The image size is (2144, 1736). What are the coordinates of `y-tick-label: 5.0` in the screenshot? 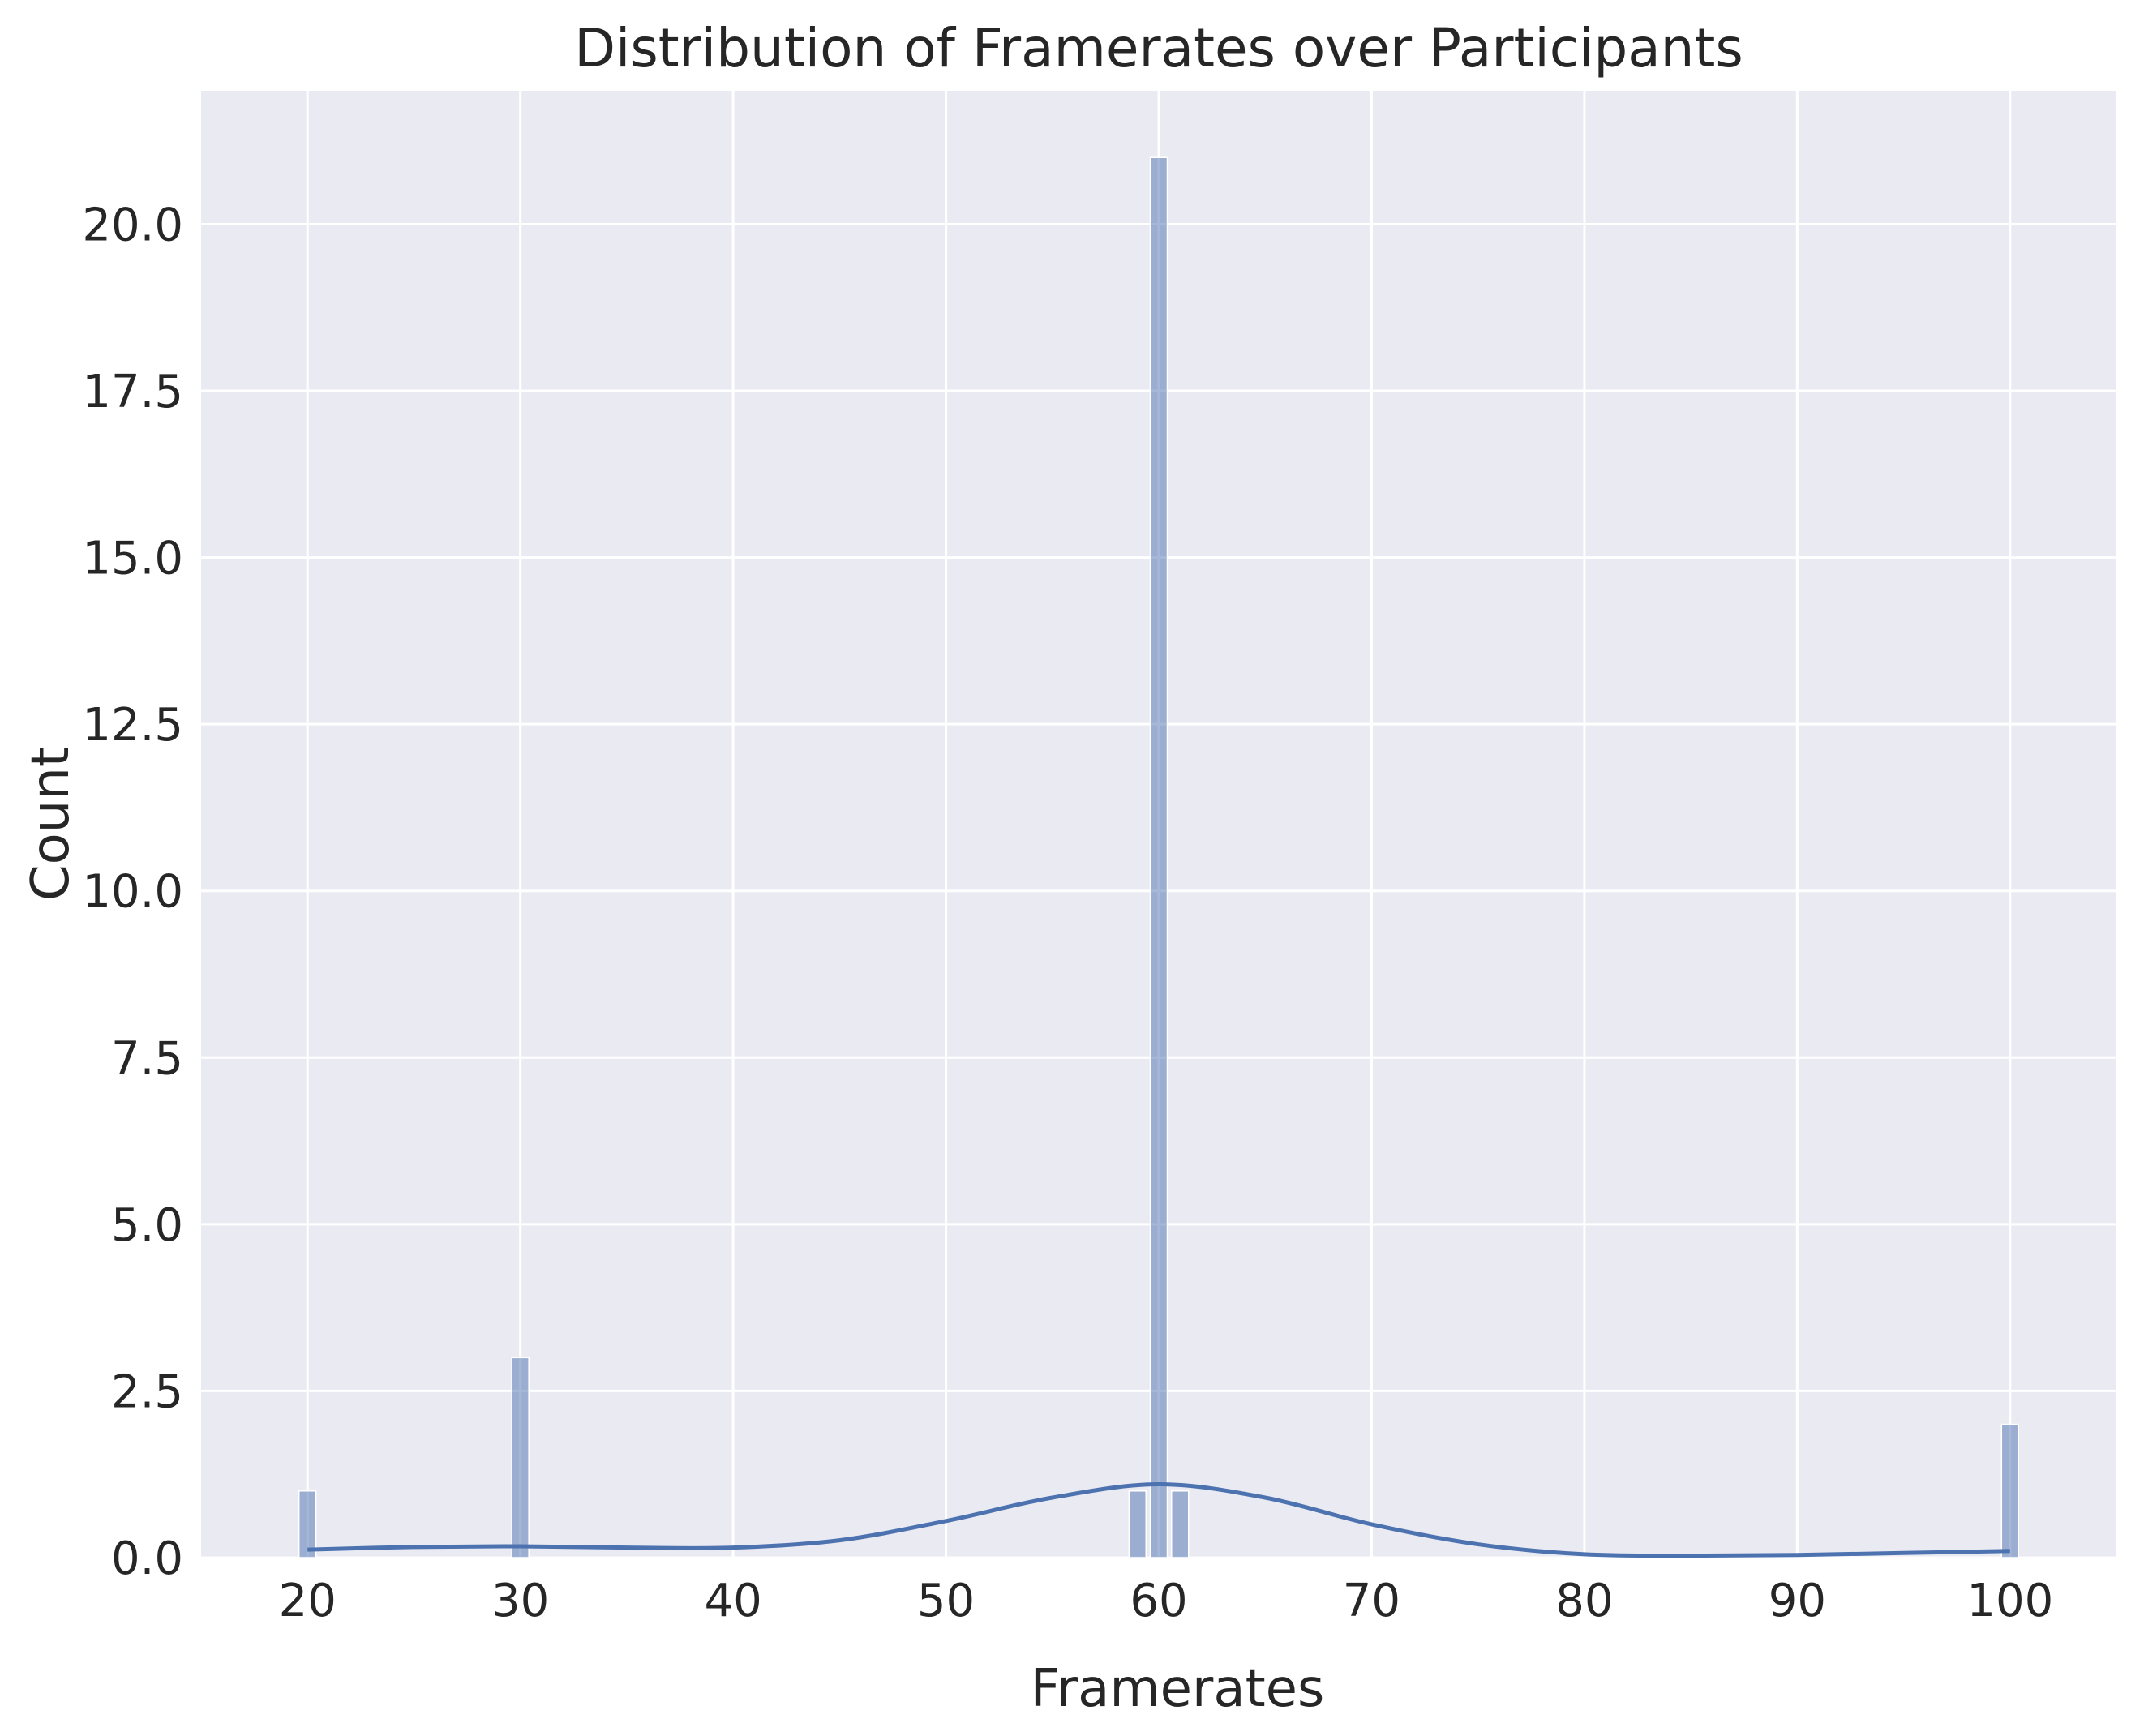 It's located at (147, 1226).